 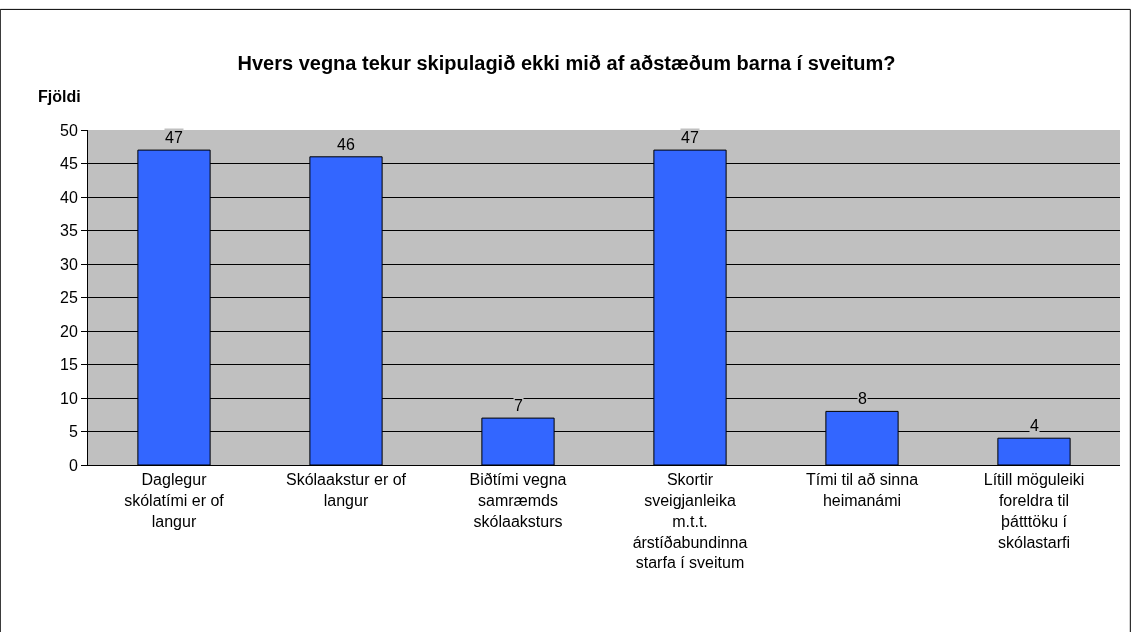 What do you see at coordinates (174, 500) in the screenshot?
I see `x-tick-label: Daglegur skólatími er of langur` at bounding box center [174, 500].